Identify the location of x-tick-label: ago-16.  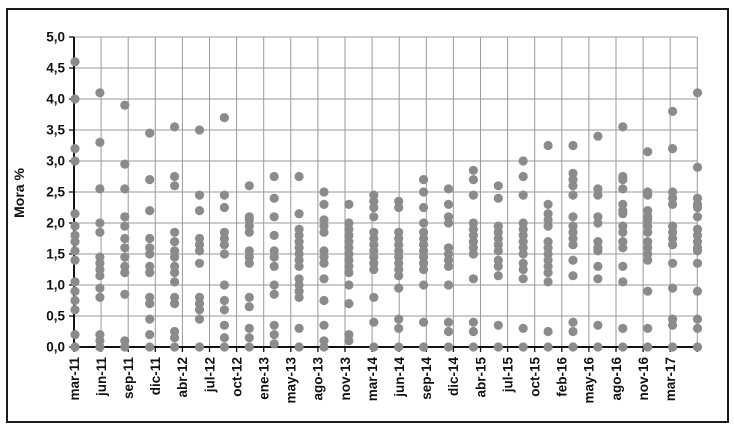
(616, 379).